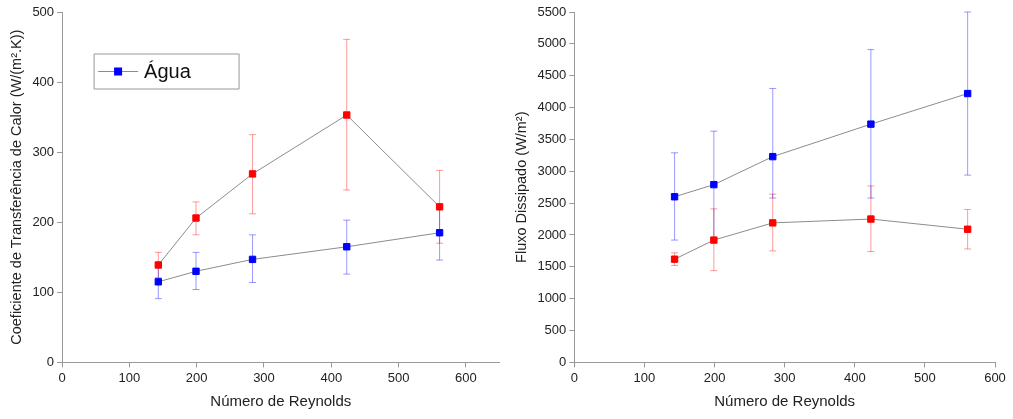 The height and width of the screenshot is (419, 1013). I want to click on y-tick-label: 400, so click(43, 81).